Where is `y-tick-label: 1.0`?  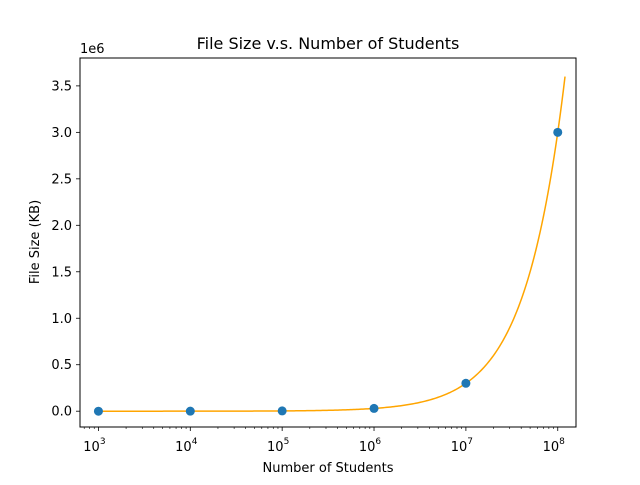 y-tick-label: 1.0 is located at coordinates (61, 319).